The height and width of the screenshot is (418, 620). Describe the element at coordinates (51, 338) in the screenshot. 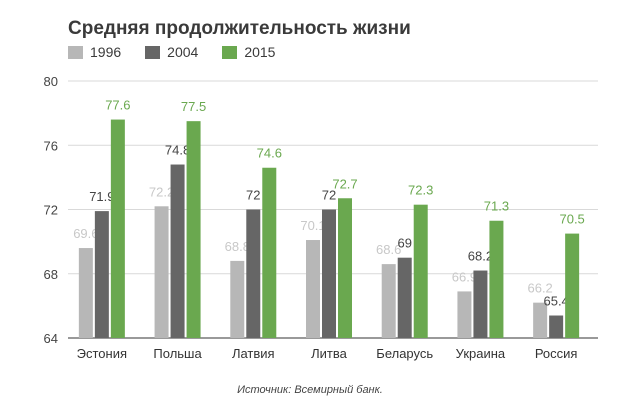

I see `y-tick-label: 64` at that location.